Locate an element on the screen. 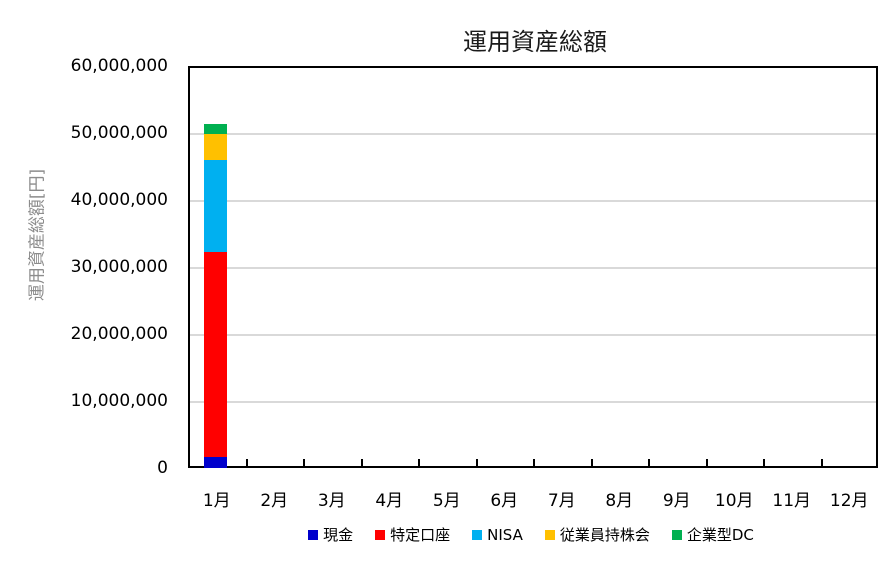 The width and height of the screenshot is (894, 574). y-tick-label: 30,000,000 is located at coordinates (119, 267).